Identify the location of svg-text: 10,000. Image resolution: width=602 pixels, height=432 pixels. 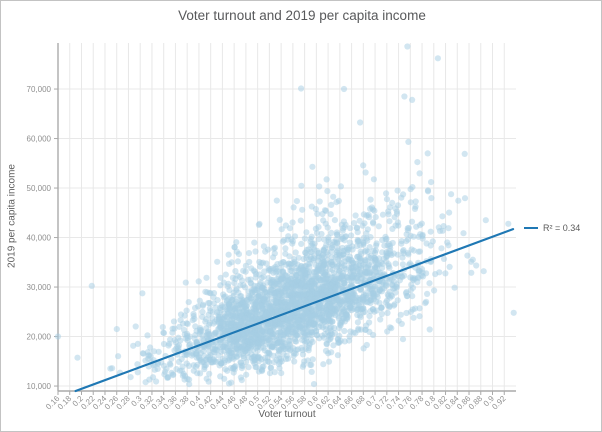
(39, 386).